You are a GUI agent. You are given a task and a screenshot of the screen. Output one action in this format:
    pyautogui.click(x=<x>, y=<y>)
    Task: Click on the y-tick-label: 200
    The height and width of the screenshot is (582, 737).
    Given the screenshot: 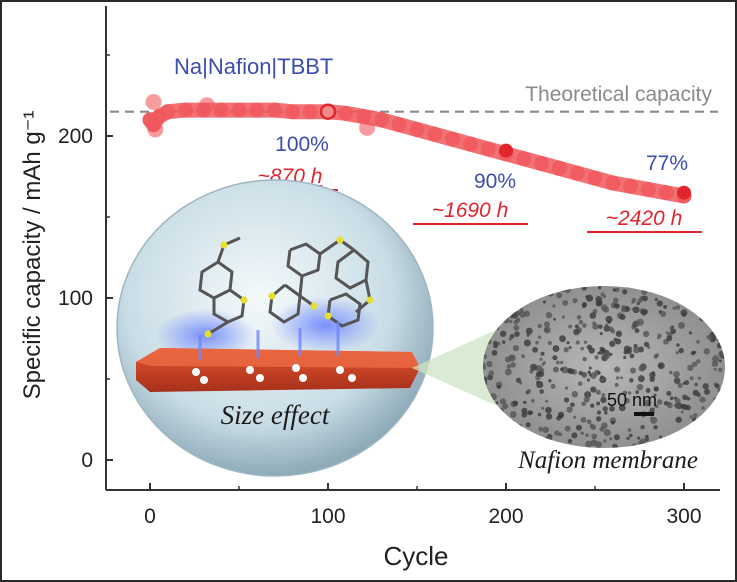 What is the action you would take?
    pyautogui.click(x=75, y=136)
    